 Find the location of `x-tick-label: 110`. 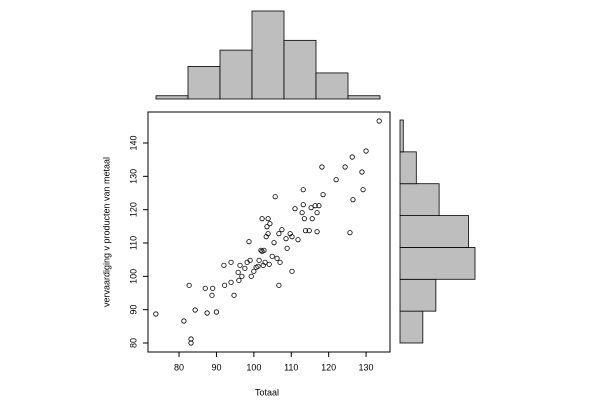

x-tick-label: 110 is located at coordinates (291, 367).